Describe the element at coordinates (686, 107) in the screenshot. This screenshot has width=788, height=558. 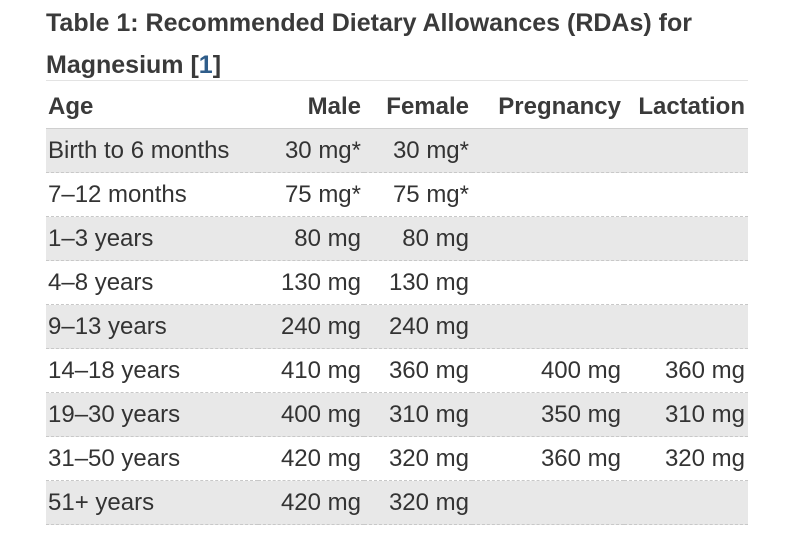
I see `header-lactation: Lactation` at that location.